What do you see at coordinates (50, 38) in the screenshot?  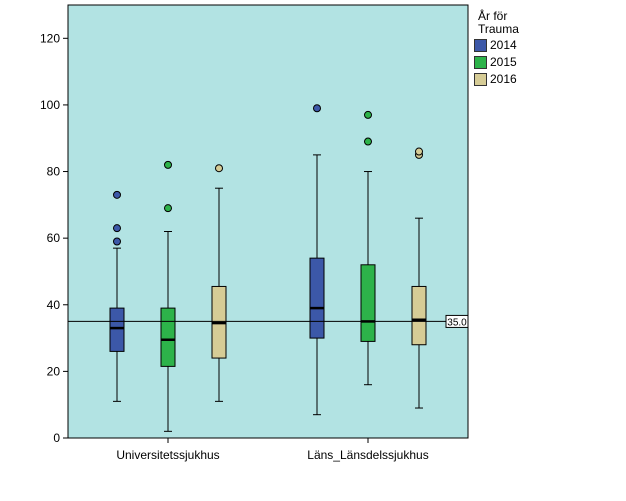 I see `y-tick-label: 120` at bounding box center [50, 38].